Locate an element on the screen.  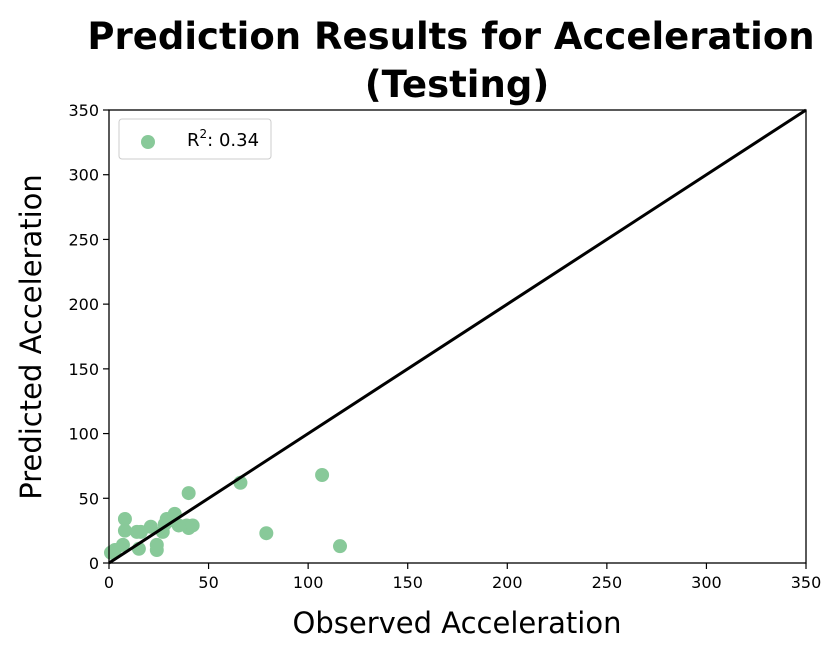
x-tick-label: 350 is located at coordinates (806, 582).